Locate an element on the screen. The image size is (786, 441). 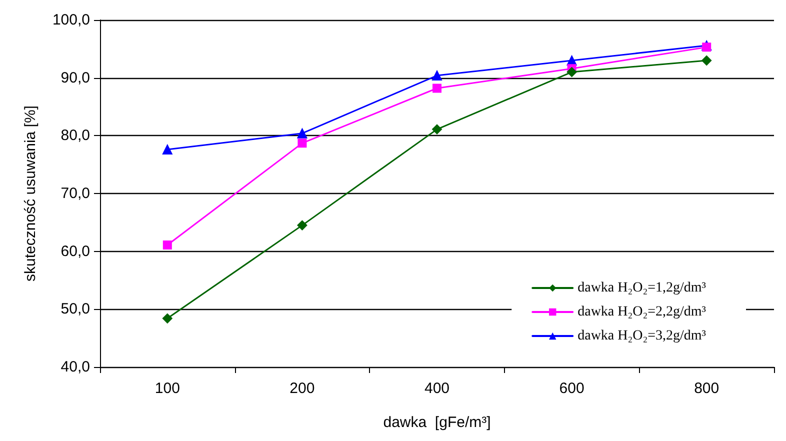
y-tick-label: 90,0 is located at coordinates (75, 77).